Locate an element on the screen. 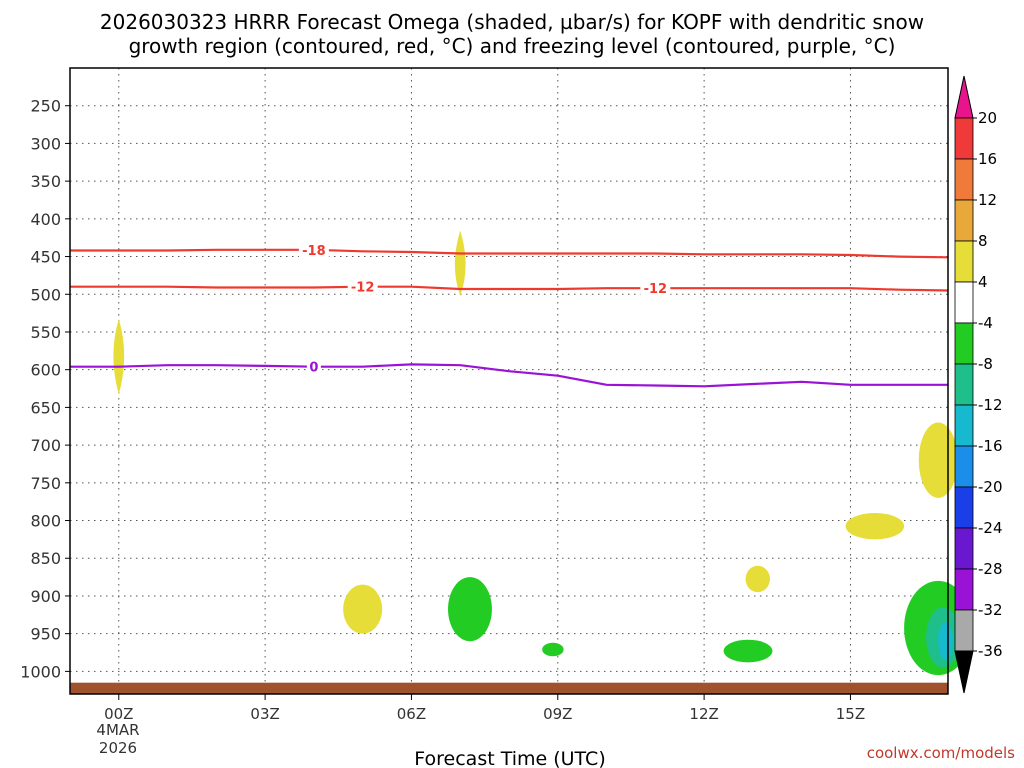 The image size is (1024, 768). y-tick-label: 750 is located at coordinates (45, 483).